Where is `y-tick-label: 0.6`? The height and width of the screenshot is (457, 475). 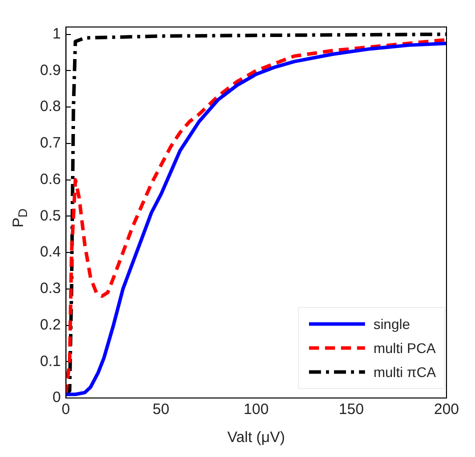
y-tick-label: 0.6 is located at coordinates (50, 179).